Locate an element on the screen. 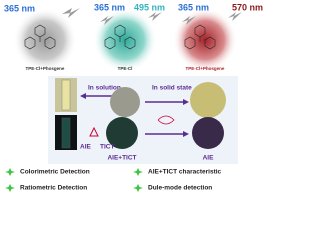  bullet-icons is located at coordinates (74, 180).